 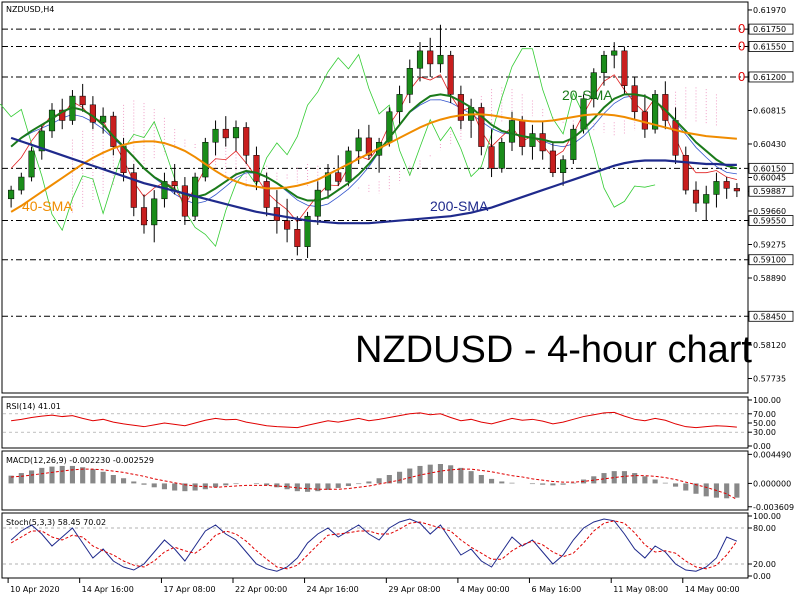 I want to click on price-tick-label: 0.60815, so click(x=769, y=110).